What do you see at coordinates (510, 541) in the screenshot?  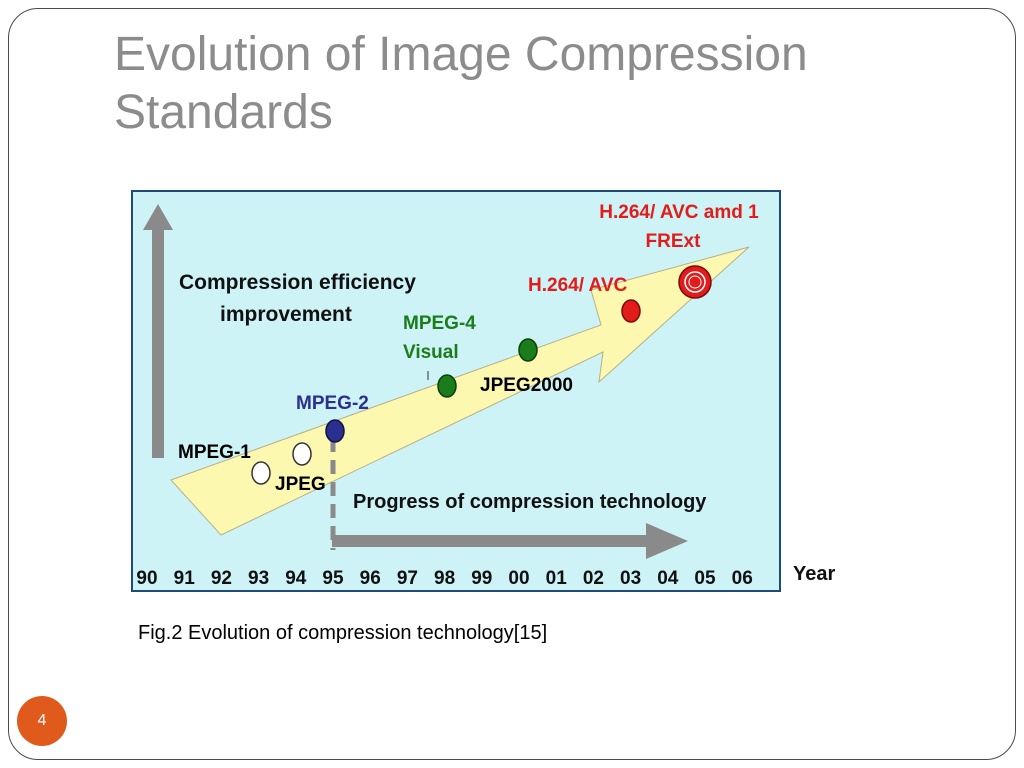 I see `horizontal-progress-arrow` at bounding box center [510, 541].